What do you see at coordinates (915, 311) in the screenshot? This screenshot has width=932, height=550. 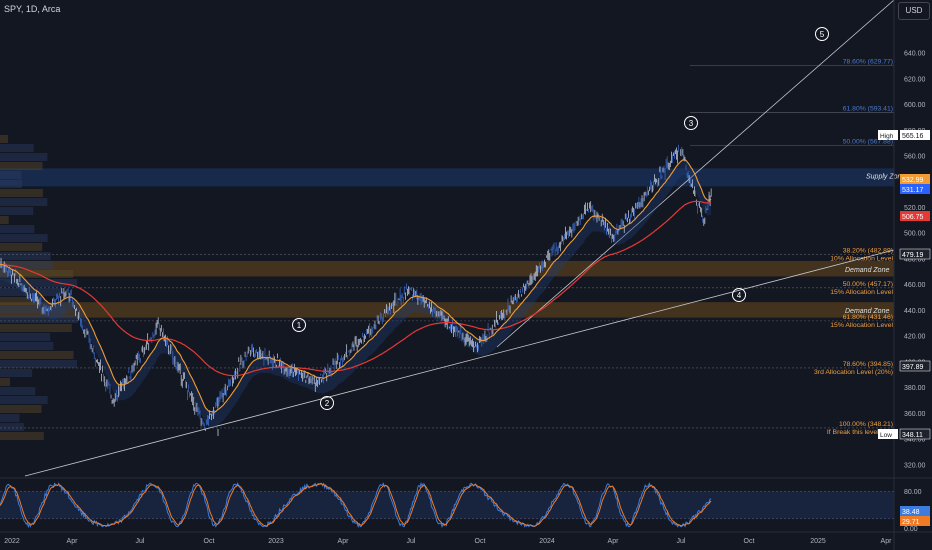 I see `y-tick-label: 440.00` at bounding box center [915, 311].